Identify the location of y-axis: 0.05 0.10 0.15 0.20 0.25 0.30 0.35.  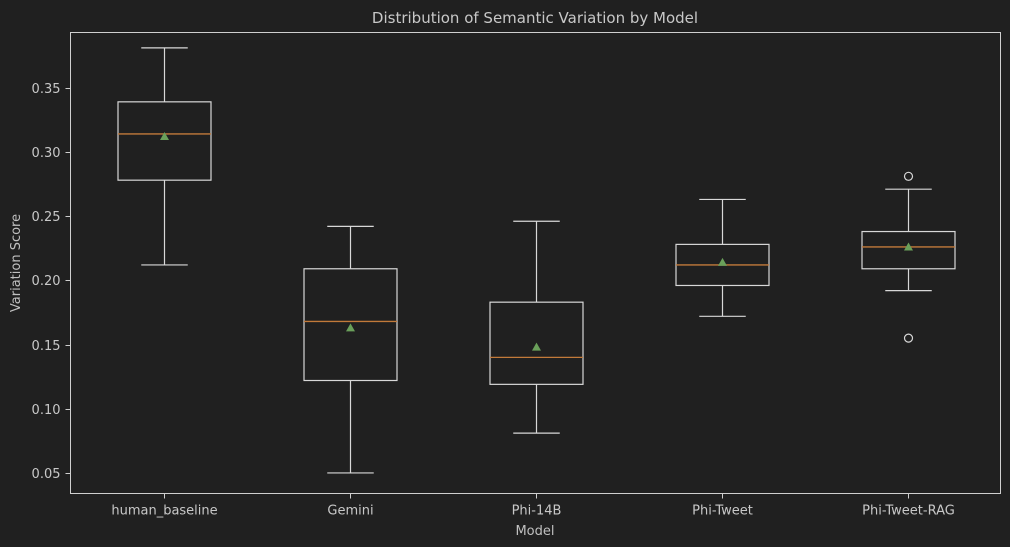
(51, 282).